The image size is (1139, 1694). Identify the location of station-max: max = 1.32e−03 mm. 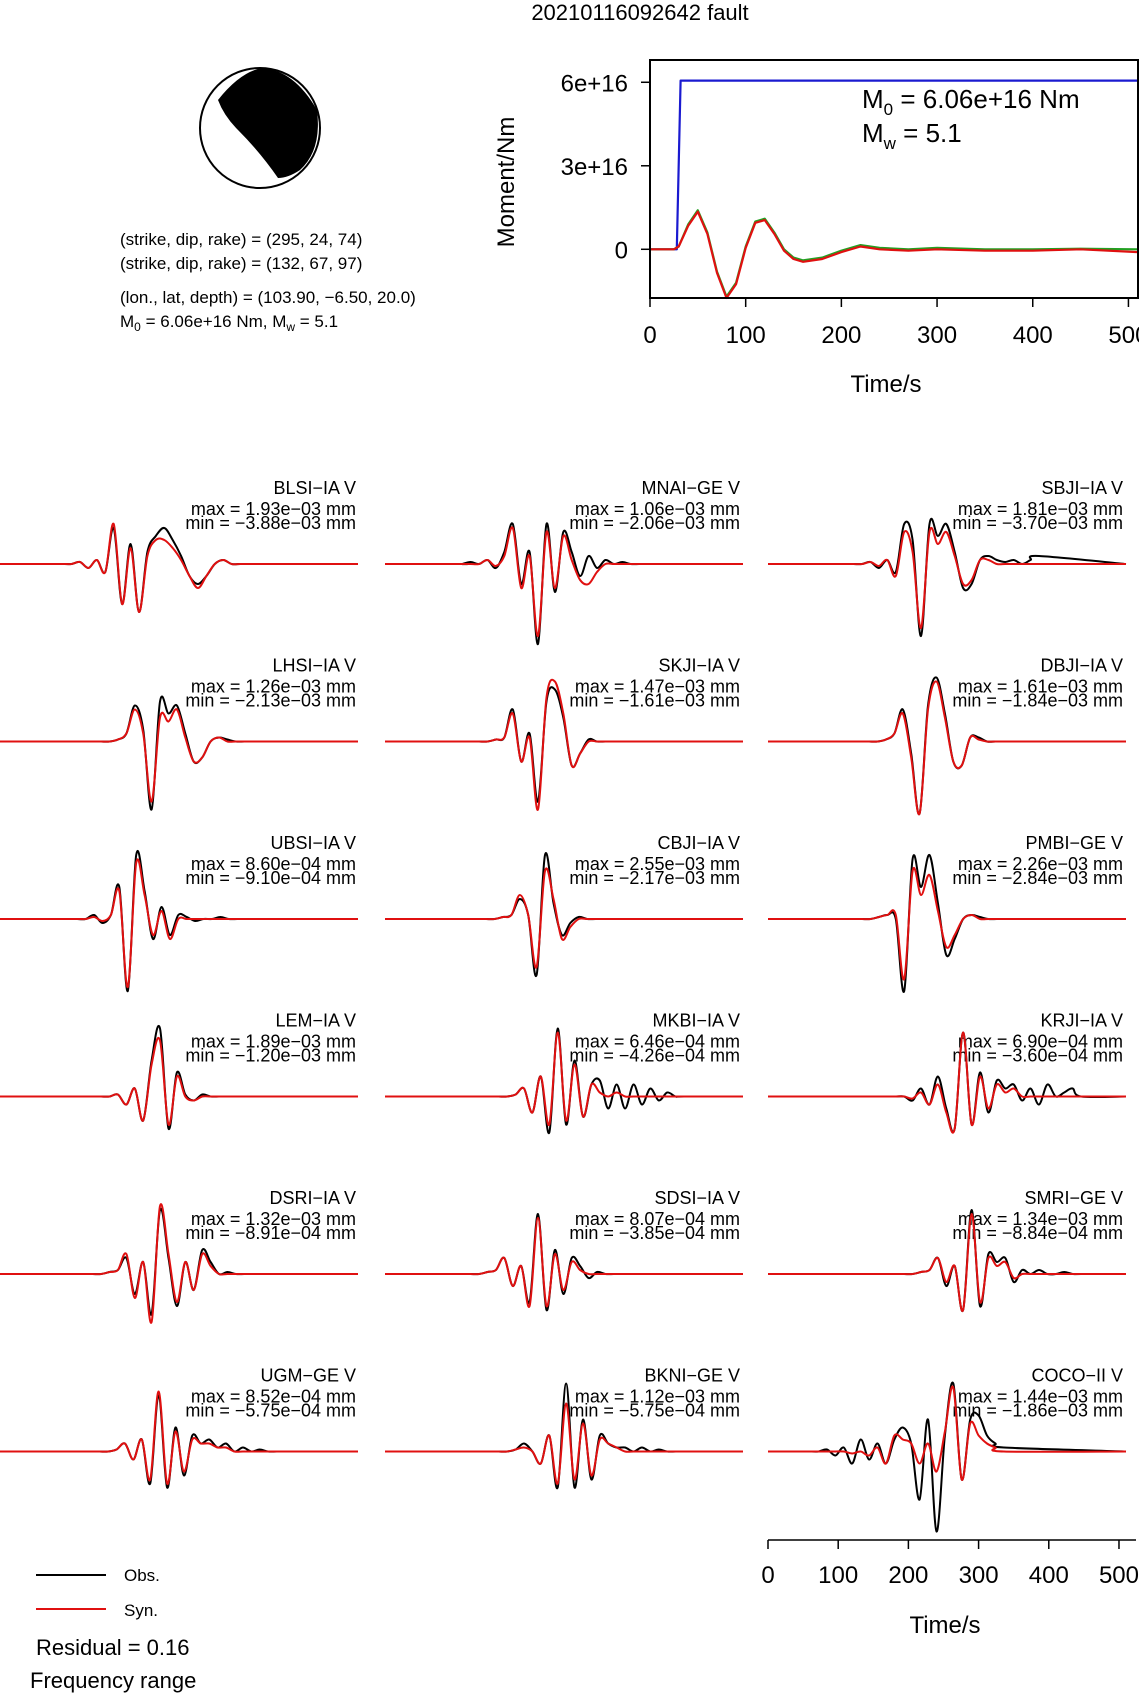
(273, 1219).